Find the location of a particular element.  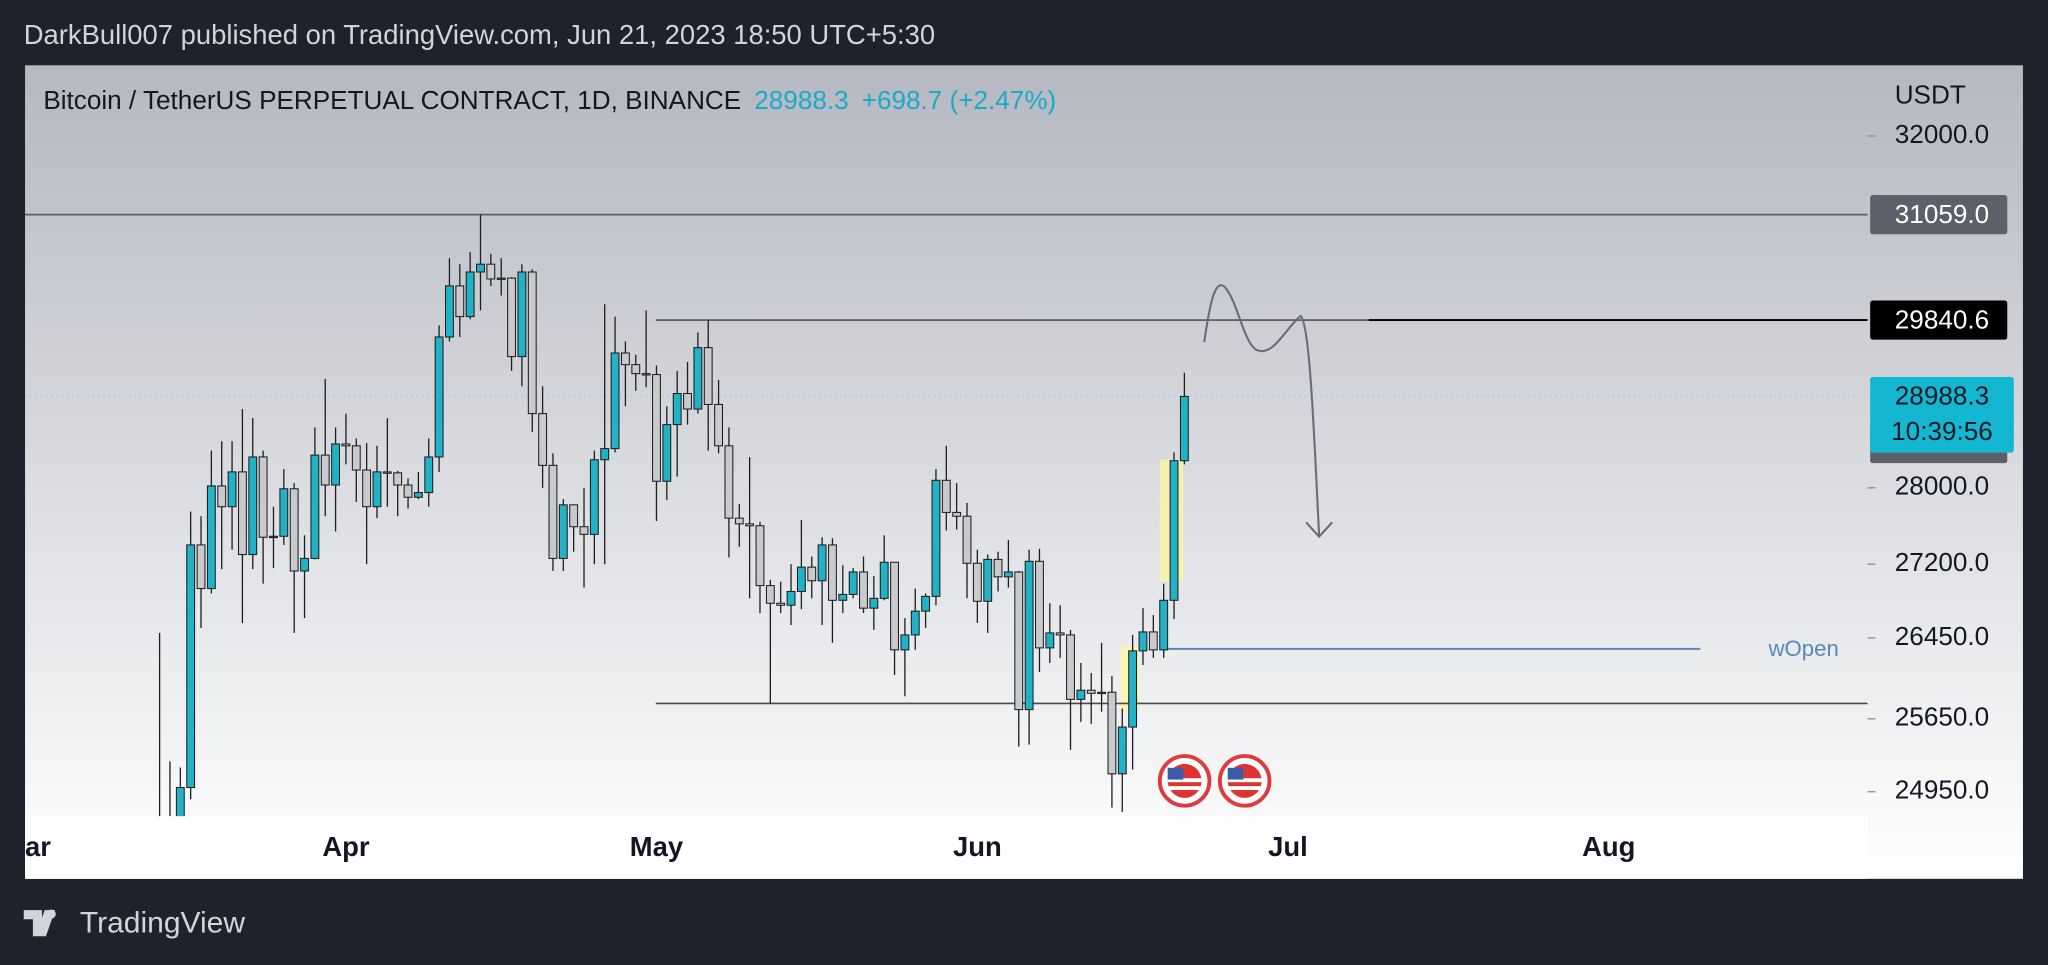

price-tag-label: 31059.0 is located at coordinates (1942, 214).